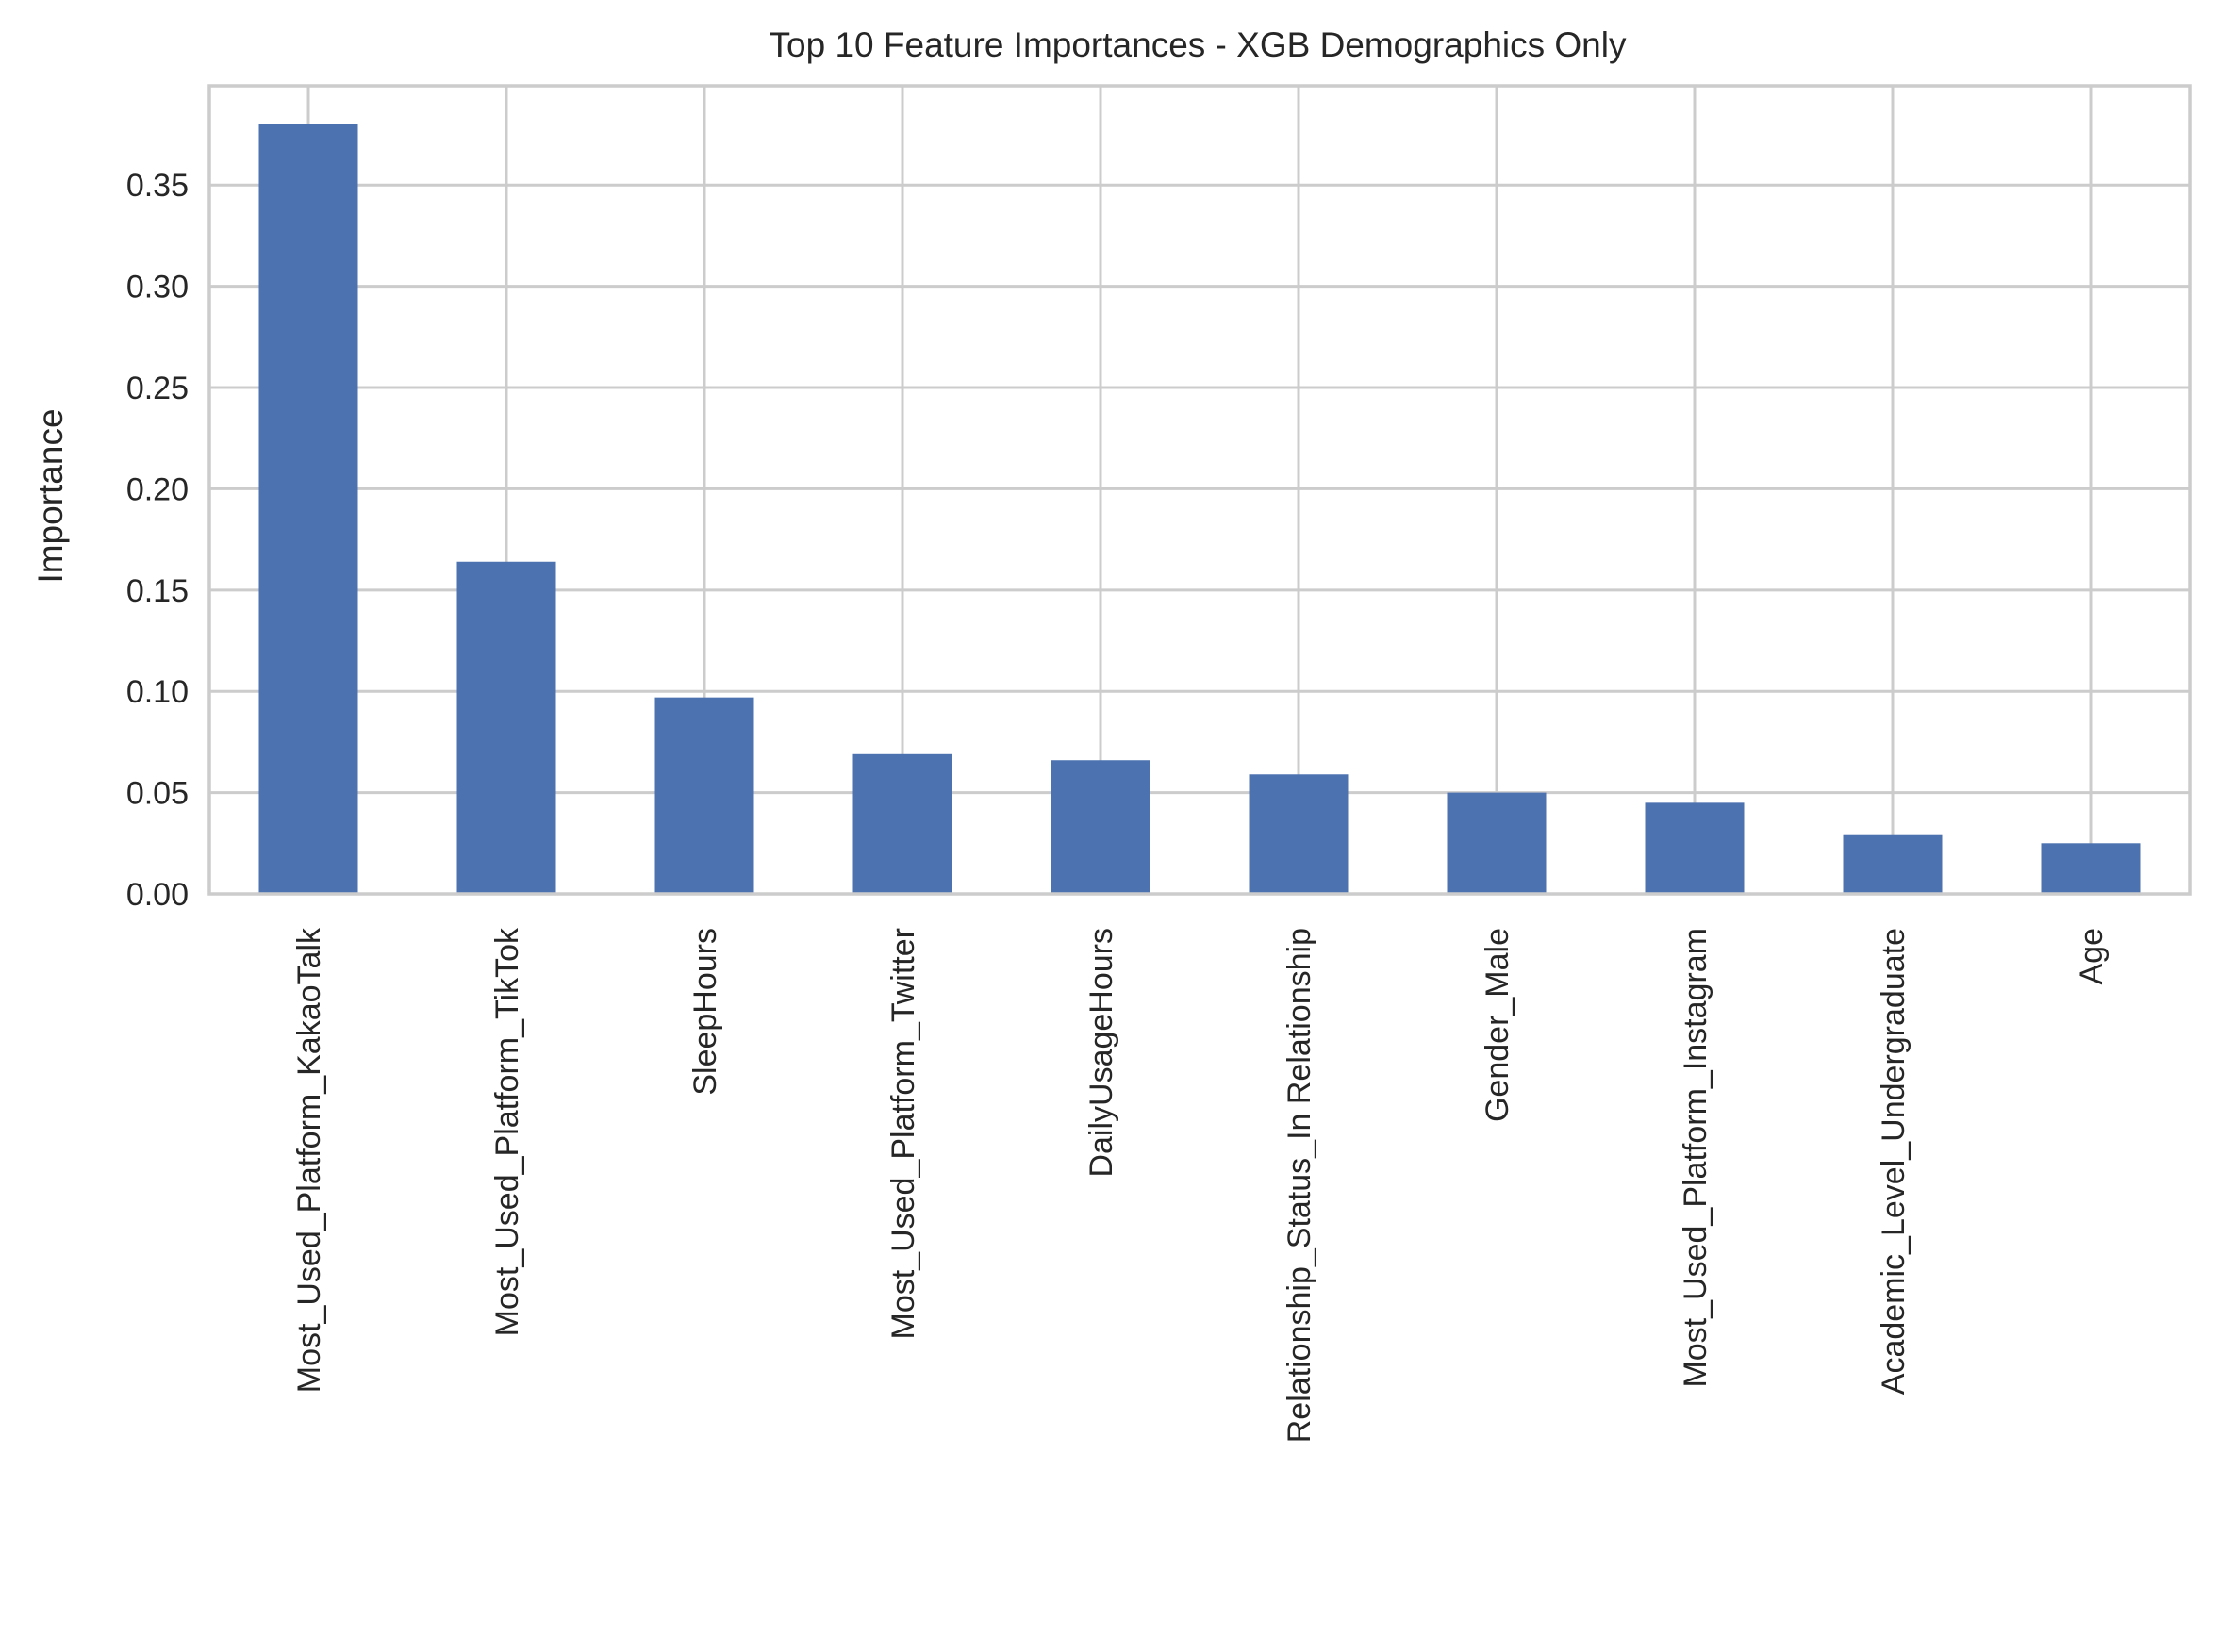  Describe the element at coordinates (507, 1131) in the screenshot. I see `x-tick-label: Most_Used_Platform_TikTok` at that location.